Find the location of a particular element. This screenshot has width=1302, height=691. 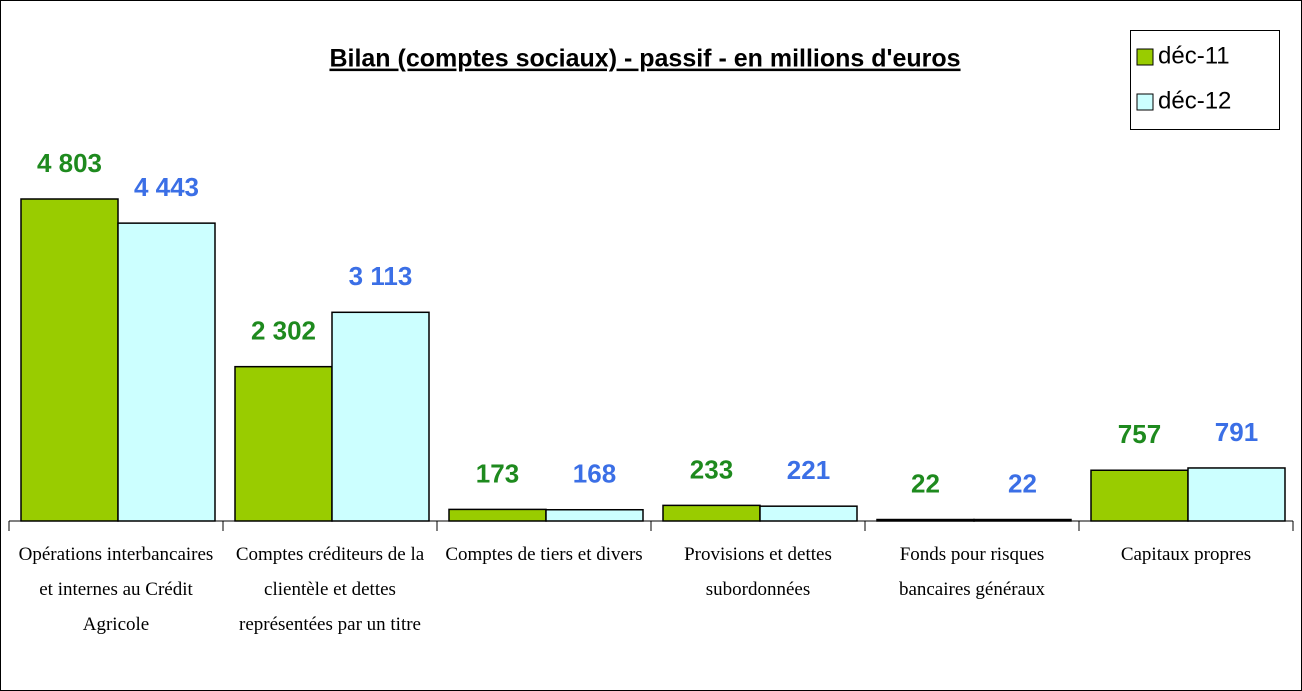

x-tick-label: Comptes de tiers et divers is located at coordinates (544, 554).